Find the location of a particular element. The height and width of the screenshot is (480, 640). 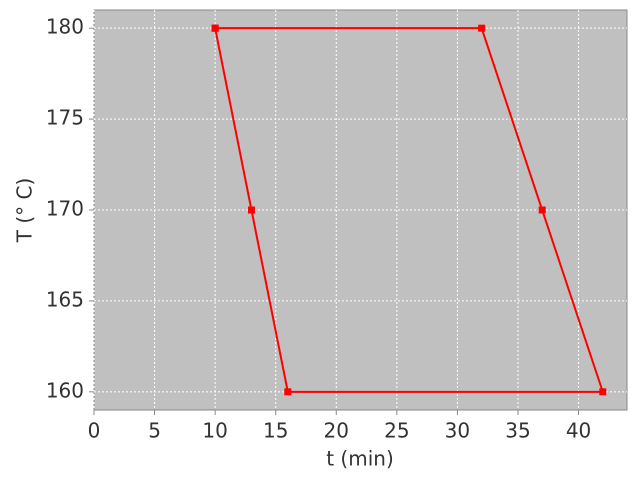

y-tick-label: 165 is located at coordinates (65, 299).